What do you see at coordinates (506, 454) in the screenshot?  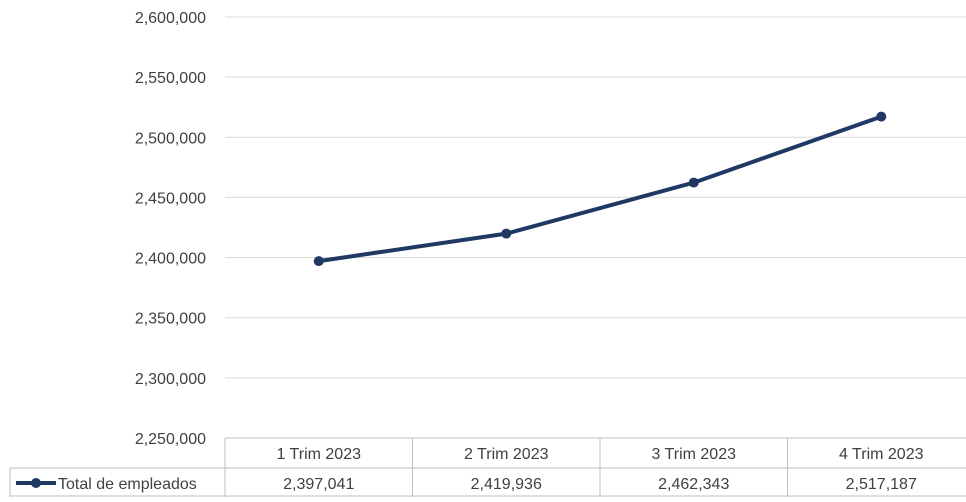 I see `x-category-label: 2 Trim 2023` at bounding box center [506, 454].